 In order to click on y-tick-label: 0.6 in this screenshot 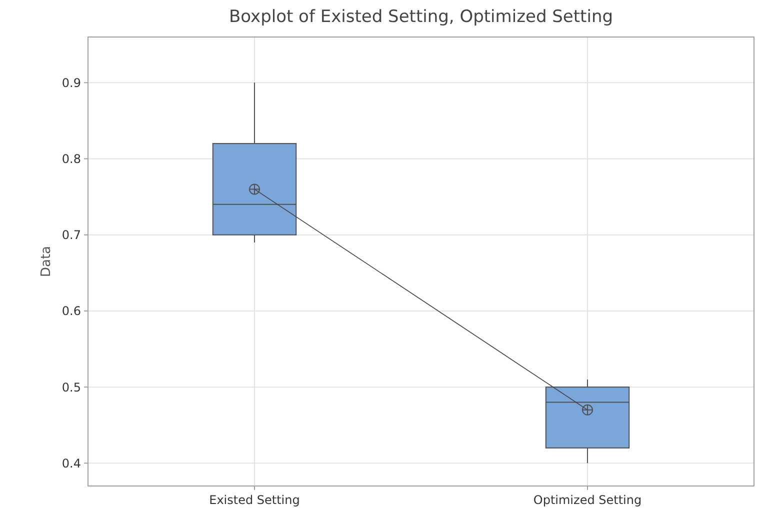, I will do `click(71, 311)`.